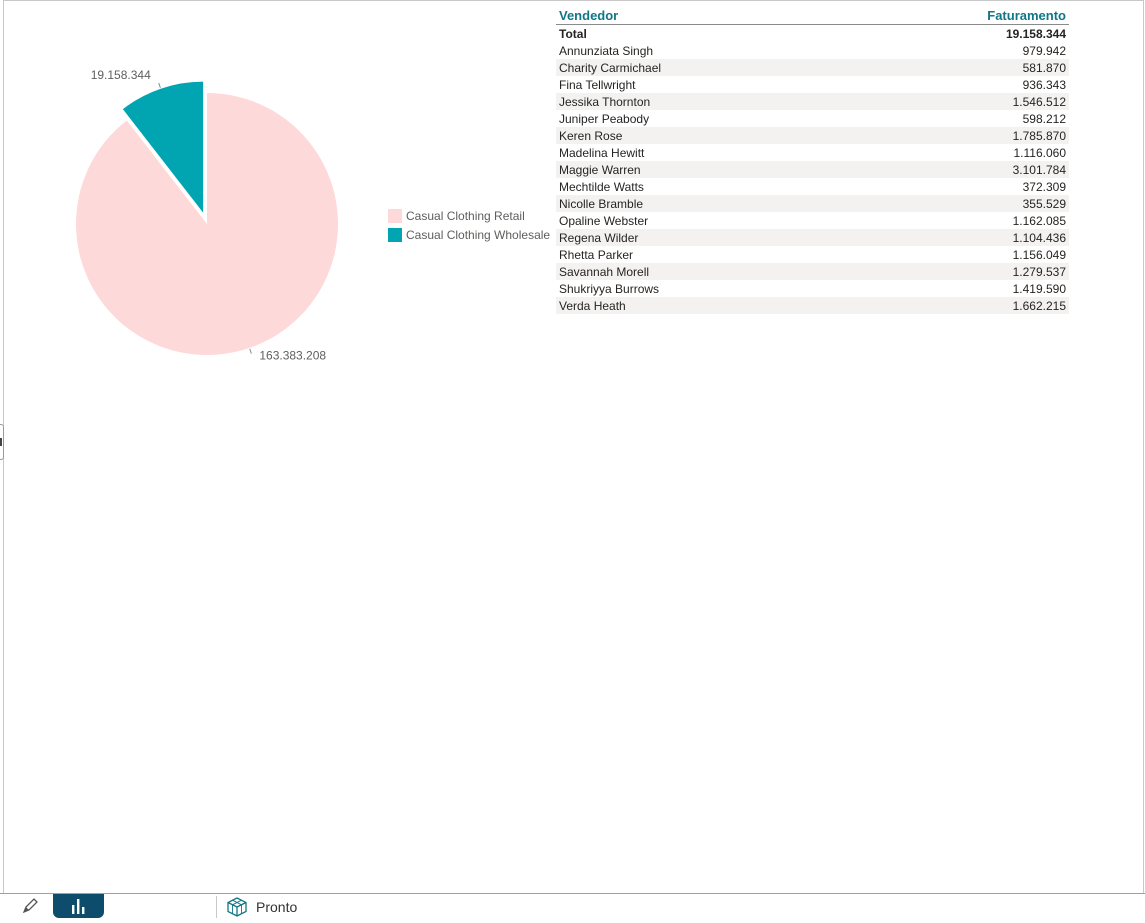  What do you see at coordinates (163, 147) in the screenshot?
I see `pie-slice-wholesale` at bounding box center [163, 147].